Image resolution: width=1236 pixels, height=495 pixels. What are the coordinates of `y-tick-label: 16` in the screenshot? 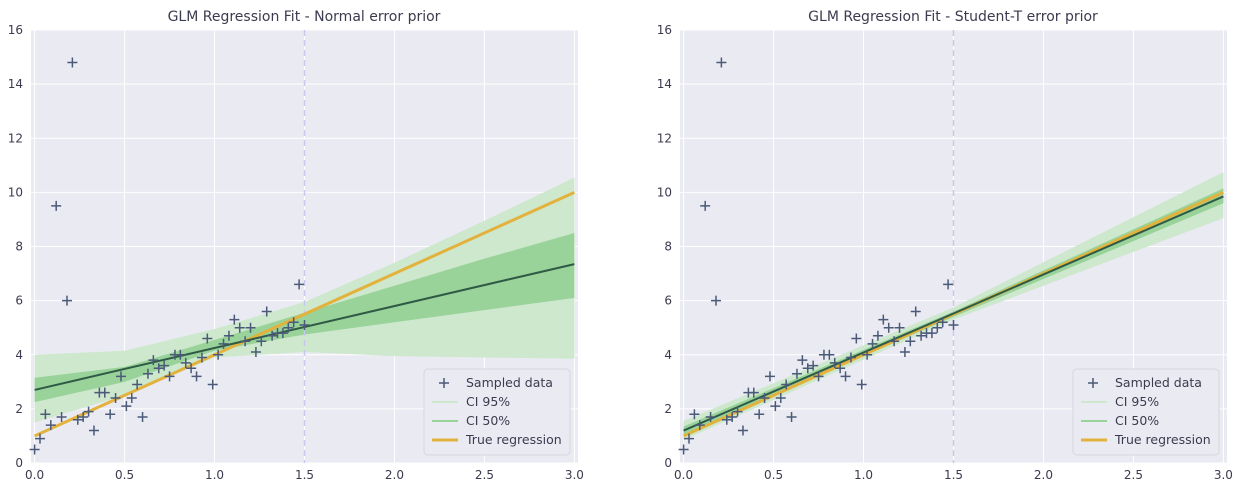 It's located at (15, 30).